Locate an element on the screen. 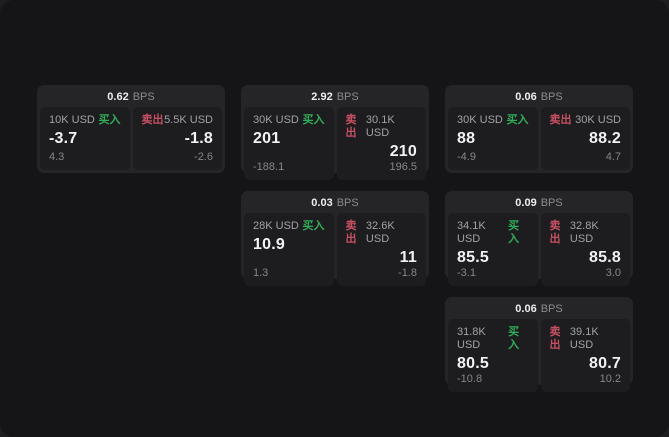 The height and width of the screenshot is (437, 669). sell-amount: 30.1K USD is located at coordinates (380, 126).